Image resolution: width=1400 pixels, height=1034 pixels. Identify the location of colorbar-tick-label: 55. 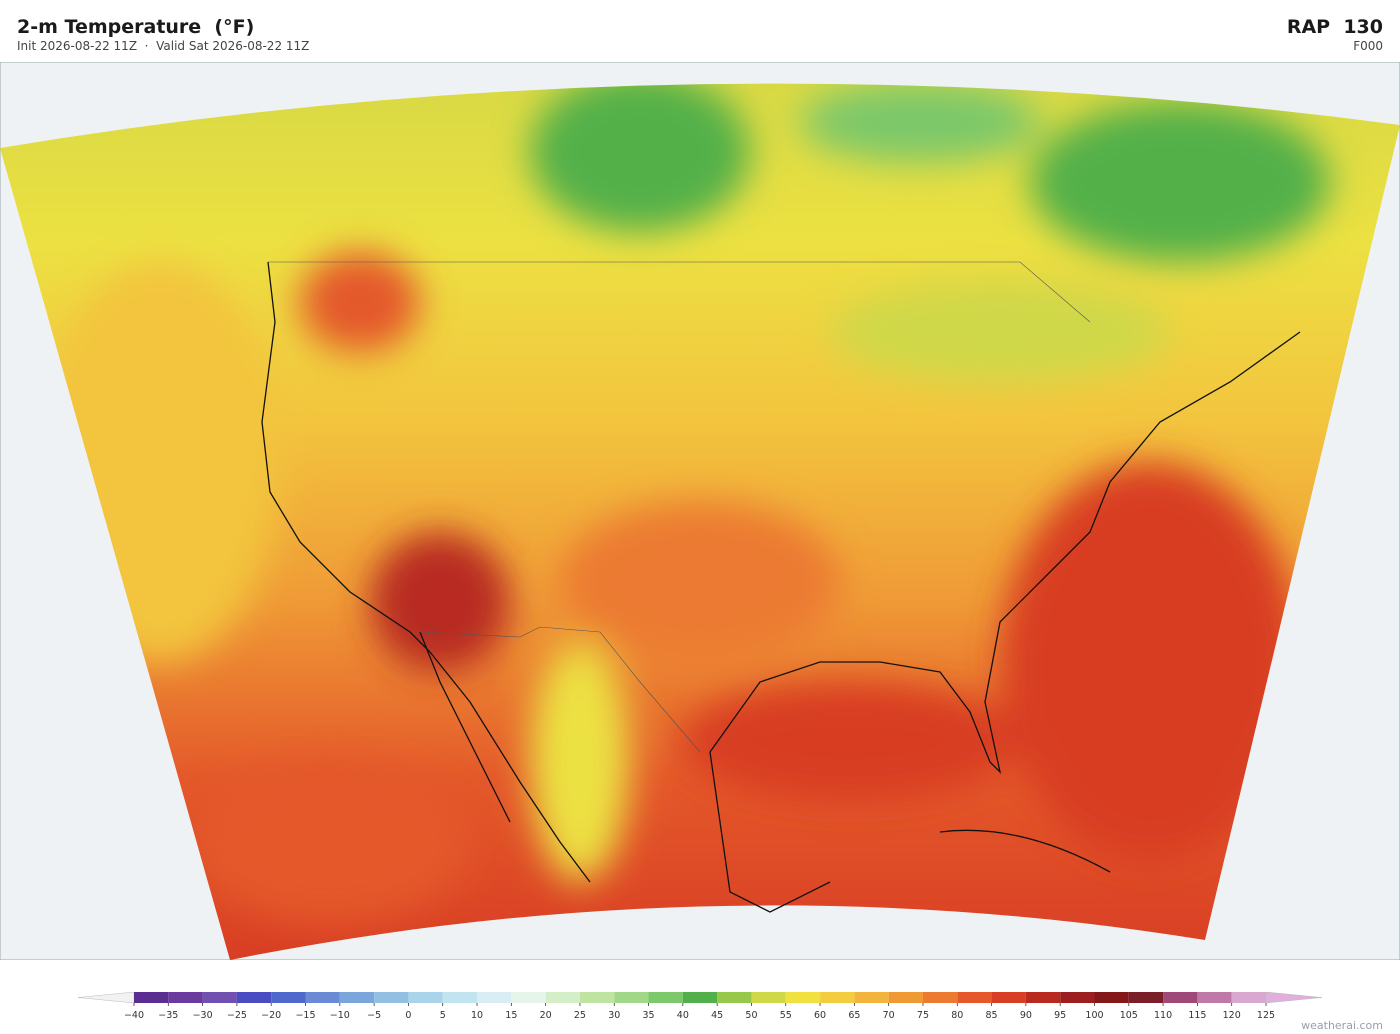
(786, 1015).